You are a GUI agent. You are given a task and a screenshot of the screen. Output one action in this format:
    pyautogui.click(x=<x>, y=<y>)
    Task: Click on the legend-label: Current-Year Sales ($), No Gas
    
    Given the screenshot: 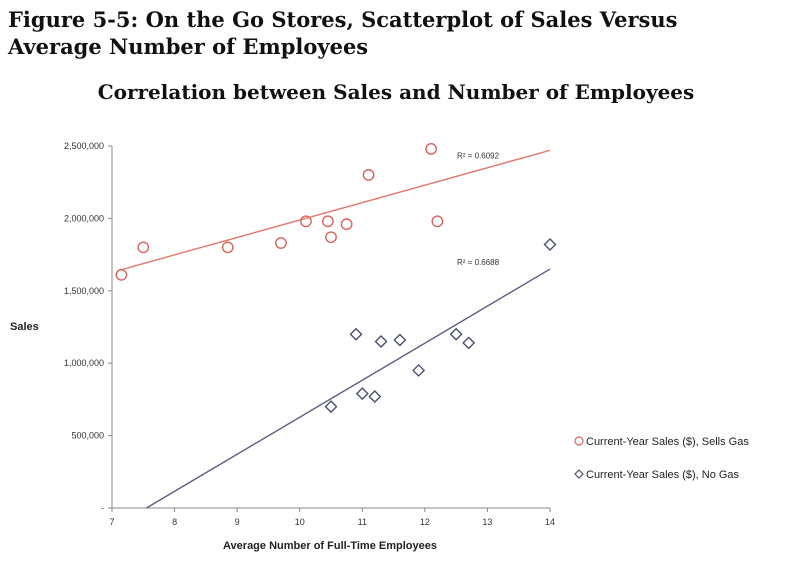 What is the action you would take?
    pyautogui.click(x=663, y=475)
    